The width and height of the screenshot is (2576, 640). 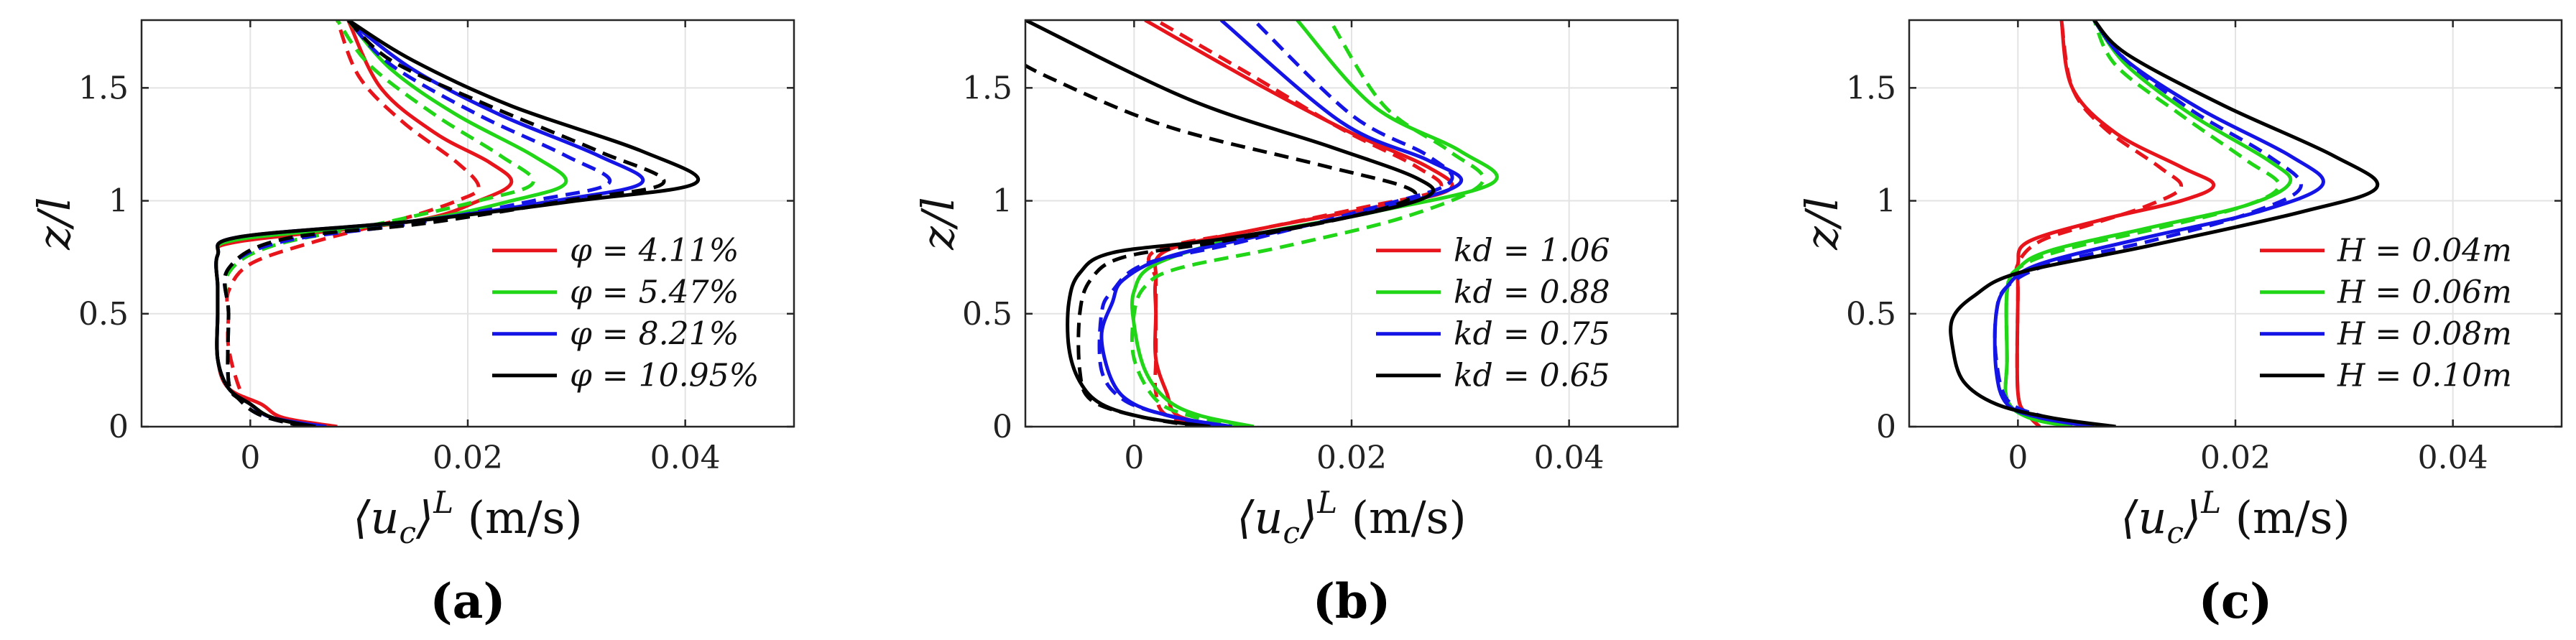 What do you see at coordinates (2386, 313) in the screenshot?
I see `legend: H = 0.04m H = 0.06m H = 0.08m H = 0.10m` at bounding box center [2386, 313].